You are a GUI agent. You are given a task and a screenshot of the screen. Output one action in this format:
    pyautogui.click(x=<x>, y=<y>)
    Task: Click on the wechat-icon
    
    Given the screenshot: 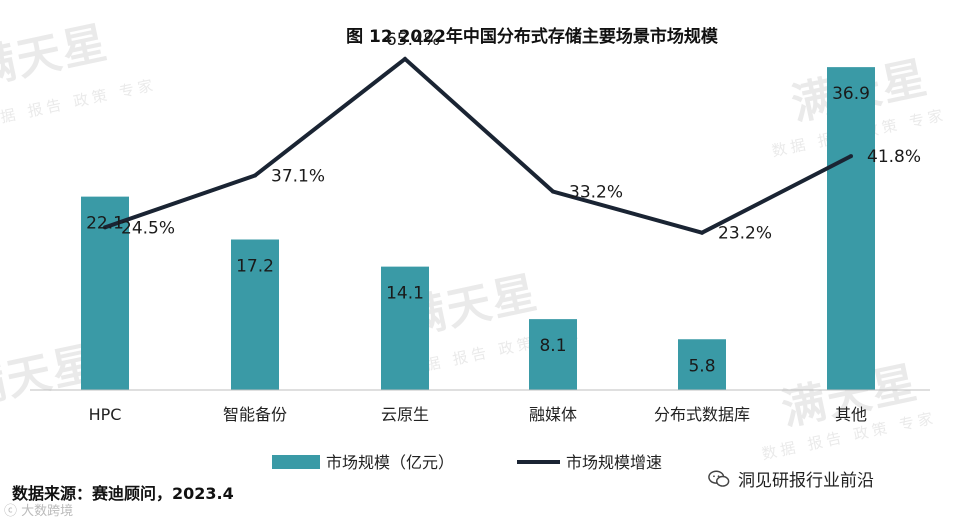 What is the action you would take?
    pyautogui.click(x=719, y=478)
    